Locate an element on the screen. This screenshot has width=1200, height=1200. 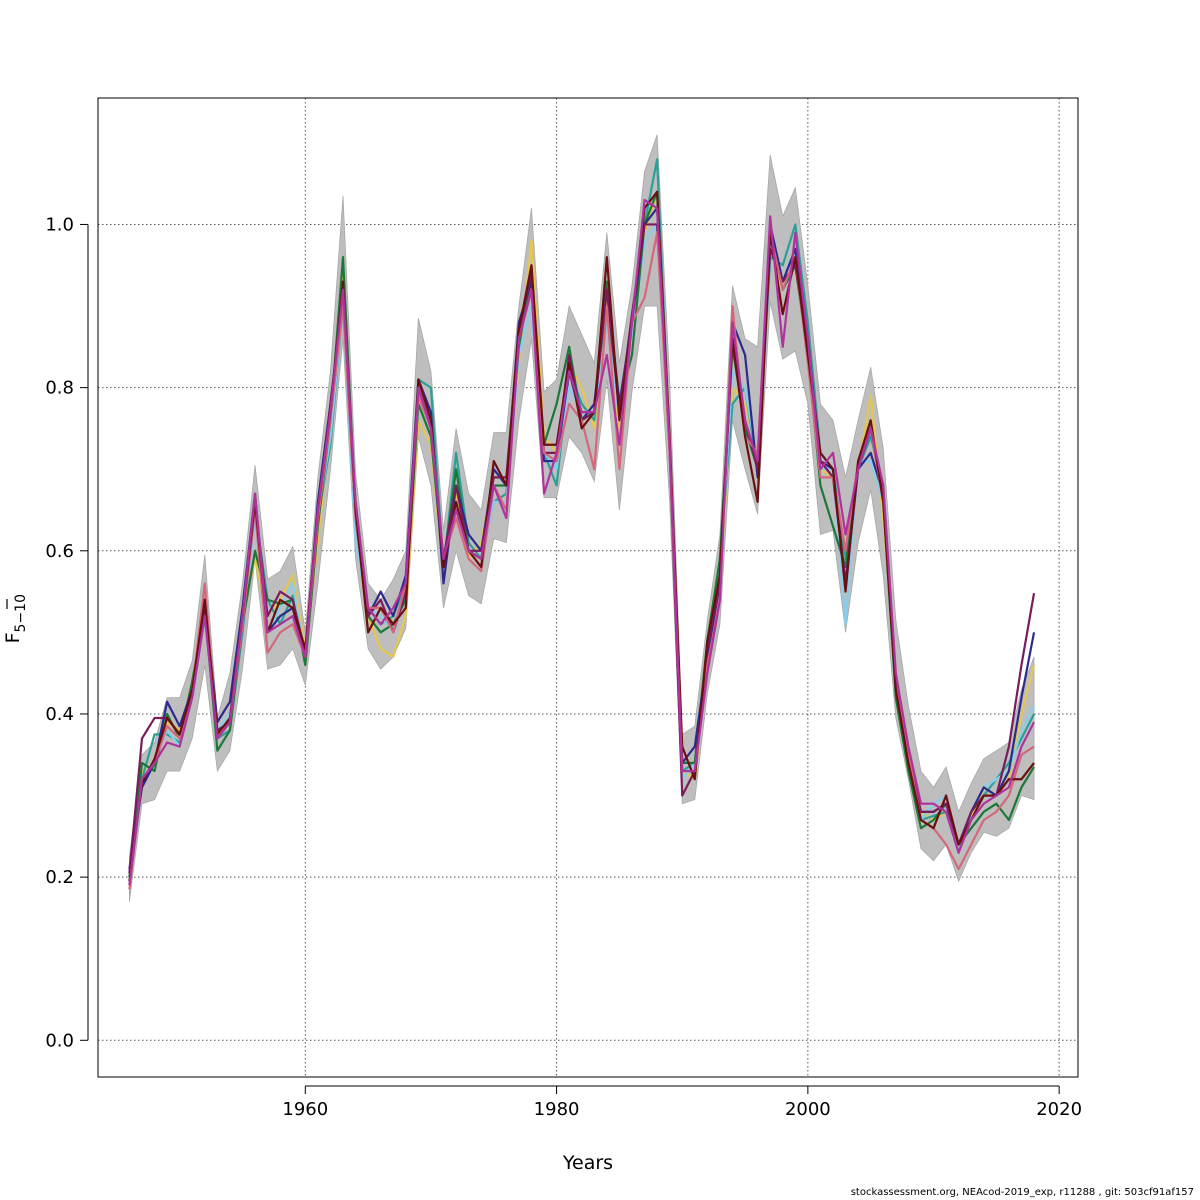
x-tick-label: 2020 is located at coordinates (1059, 1109).